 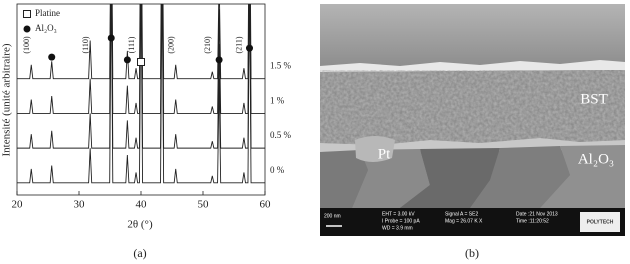 I want to click on legend-label: Platine, so click(x=47, y=13).